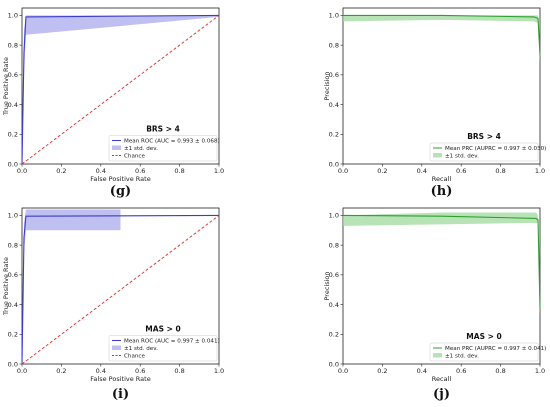  What do you see at coordinates (120, 191) in the screenshot?
I see `panel-caption: (g)` at bounding box center [120, 191].